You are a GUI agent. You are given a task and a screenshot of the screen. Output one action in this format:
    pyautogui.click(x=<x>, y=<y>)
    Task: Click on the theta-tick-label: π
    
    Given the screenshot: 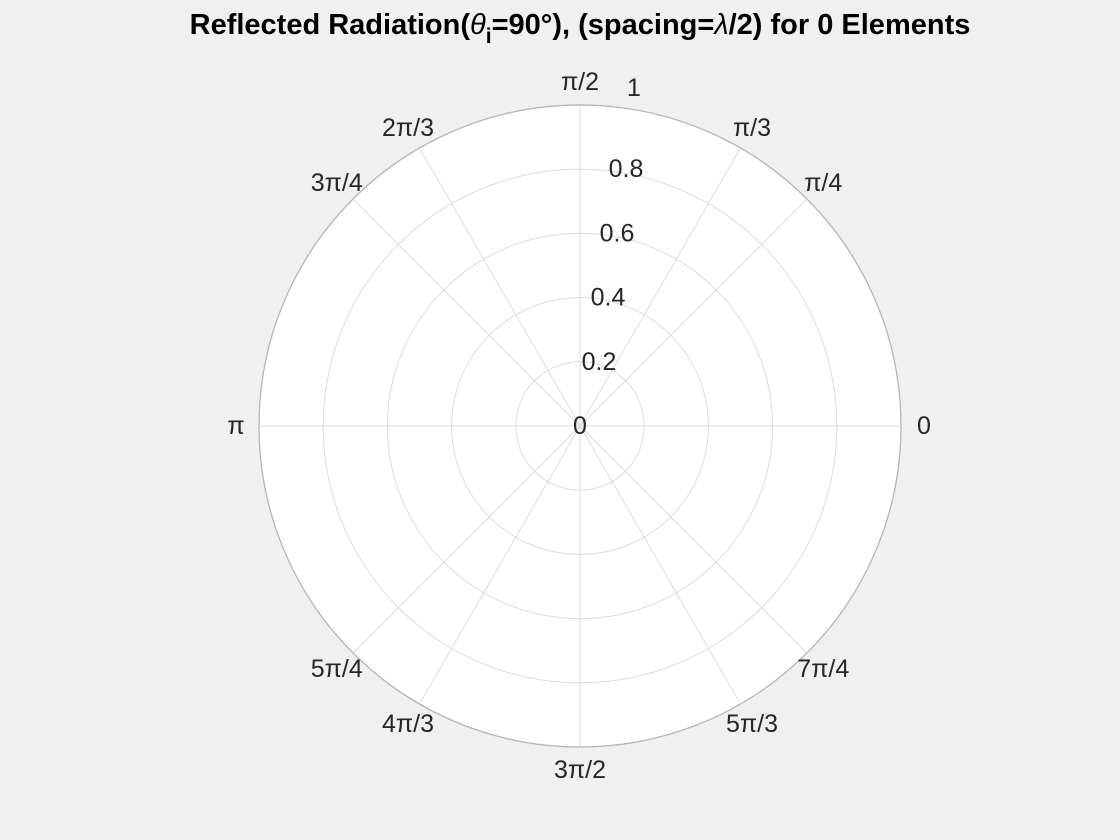 What is the action you would take?
    pyautogui.click(x=235, y=426)
    